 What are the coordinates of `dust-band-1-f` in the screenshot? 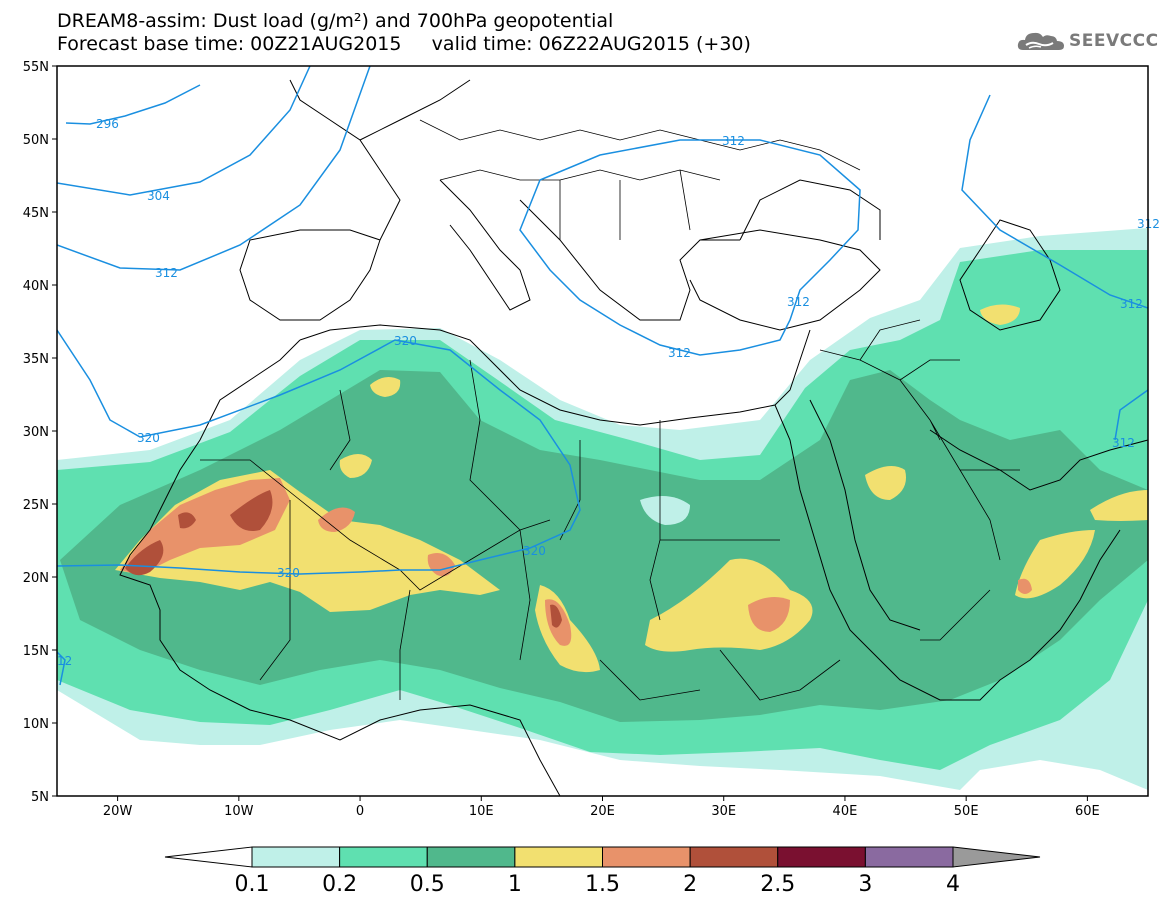 It's located at (885, 483).